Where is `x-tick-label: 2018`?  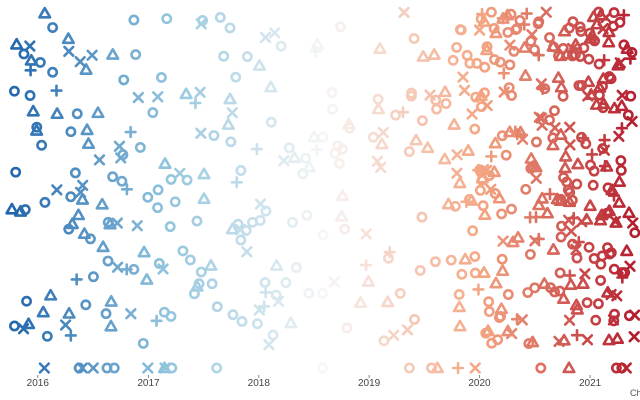 x-tick-label: 2018 is located at coordinates (259, 383).